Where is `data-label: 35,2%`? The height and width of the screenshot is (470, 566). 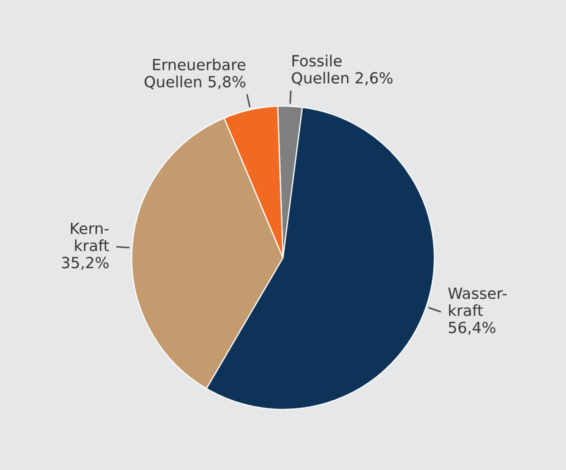
data-label: 35,2% is located at coordinates (85, 263).